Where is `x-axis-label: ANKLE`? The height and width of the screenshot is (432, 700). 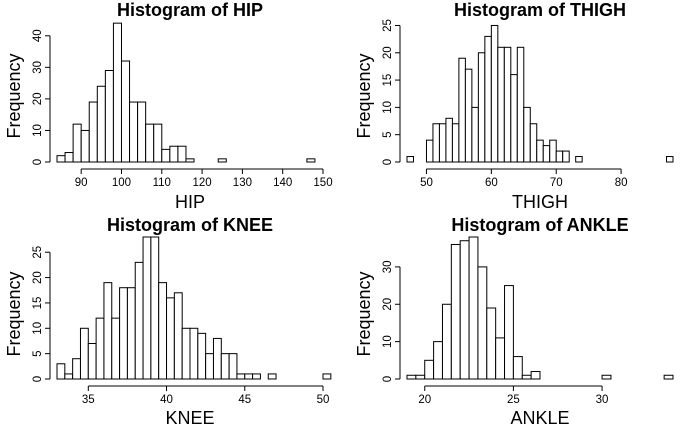 x-axis-label: ANKLE is located at coordinates (539, 418).